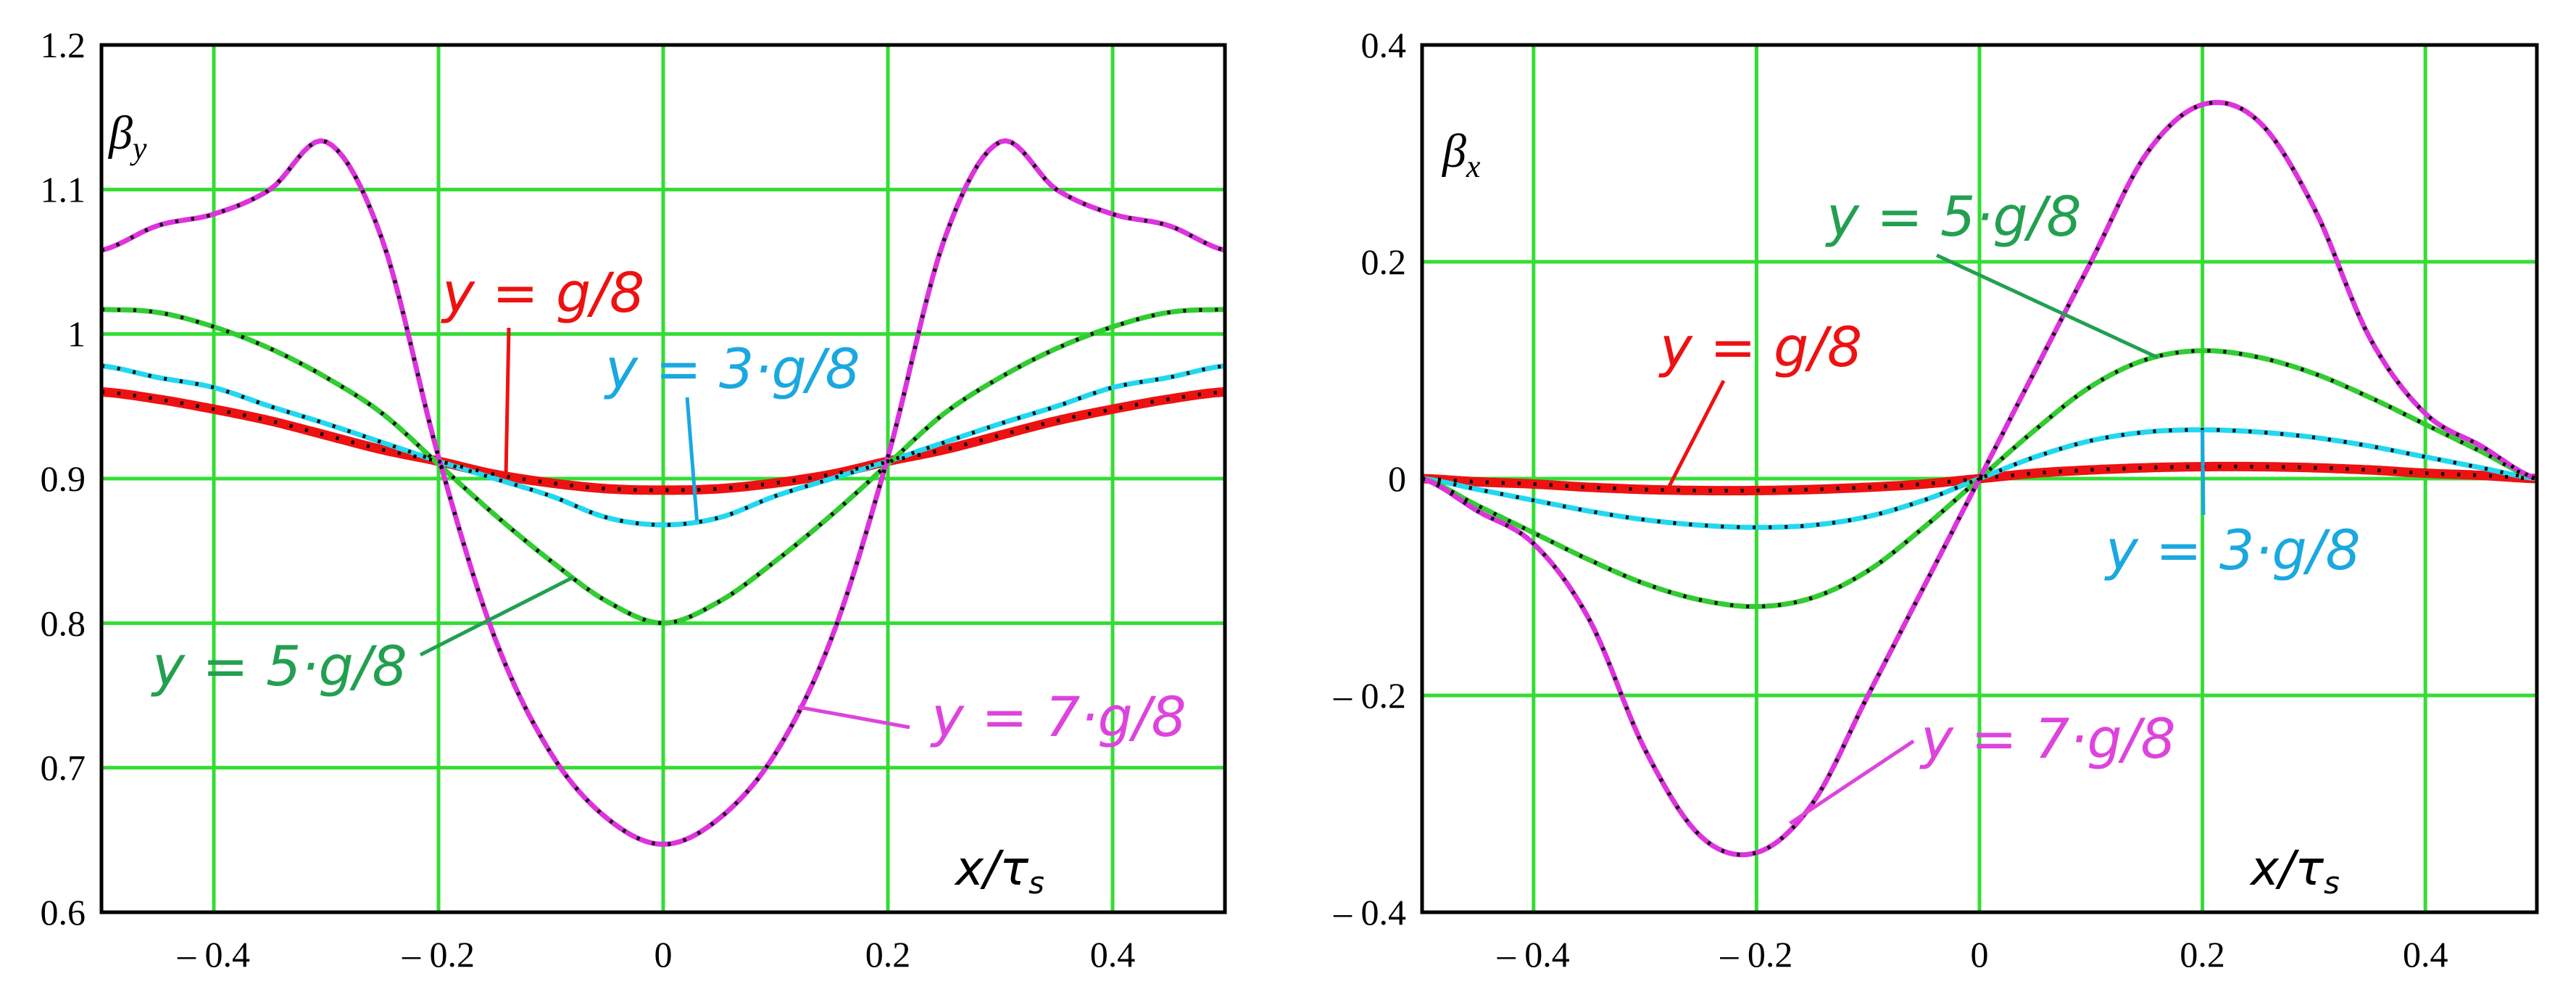  What do you see at coordinates (1384, 45) in the screenshot?
I see `y-tick-label: 0.4` at bounding box center [1384, 45].